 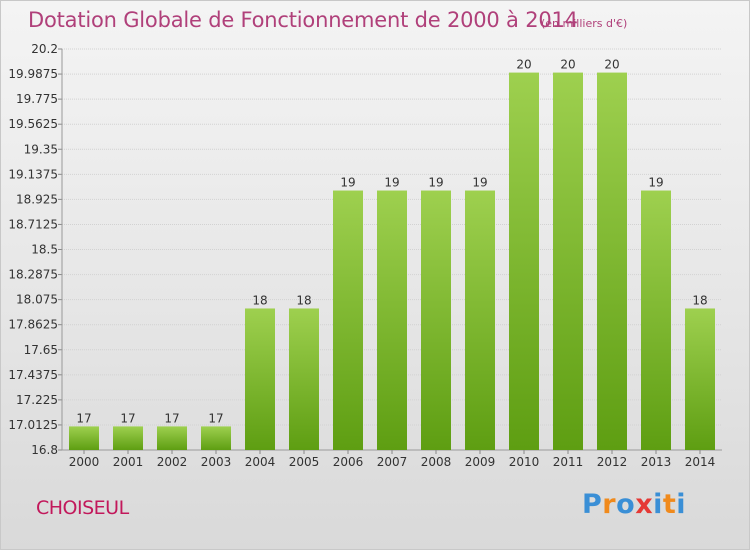 I want to click on x-tick-label: 2003, so click(x=216, y=462).